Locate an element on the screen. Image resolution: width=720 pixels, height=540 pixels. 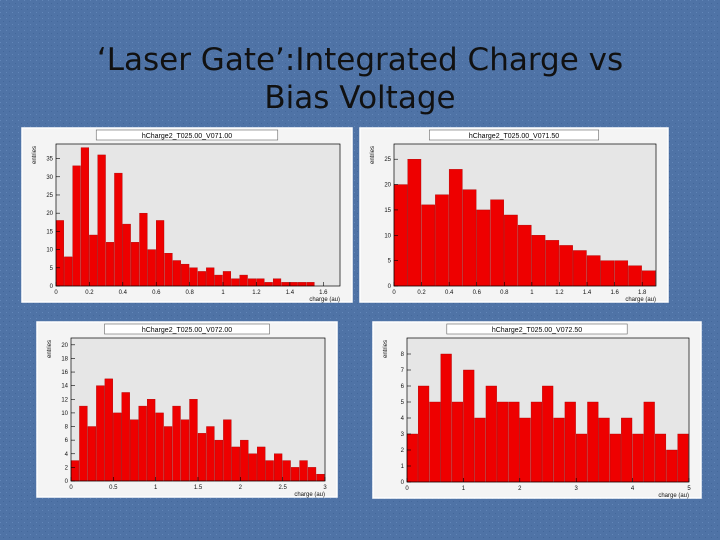
plot-frame is located at coordinates (198, 215).